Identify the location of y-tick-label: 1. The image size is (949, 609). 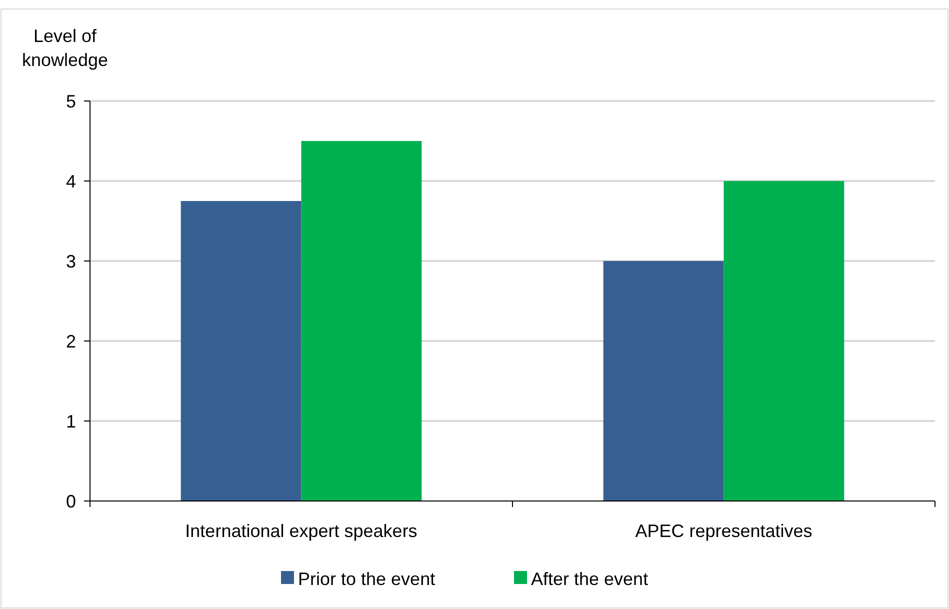
(71, 421).